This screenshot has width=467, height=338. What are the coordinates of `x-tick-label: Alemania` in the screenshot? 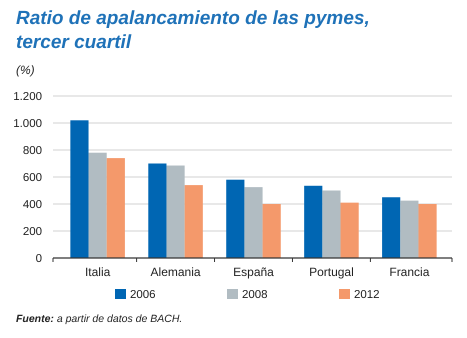 It's located at (175, 272).